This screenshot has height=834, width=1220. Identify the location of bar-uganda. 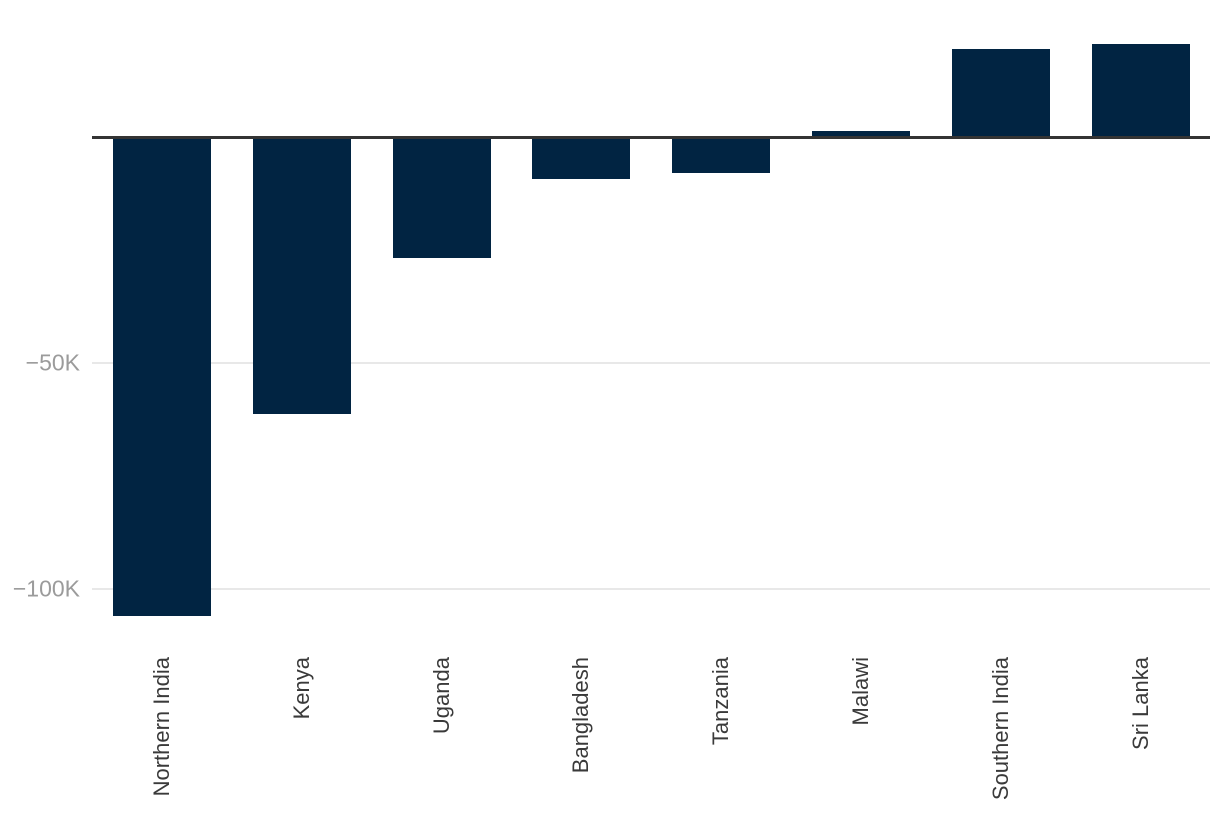
(441, 197).